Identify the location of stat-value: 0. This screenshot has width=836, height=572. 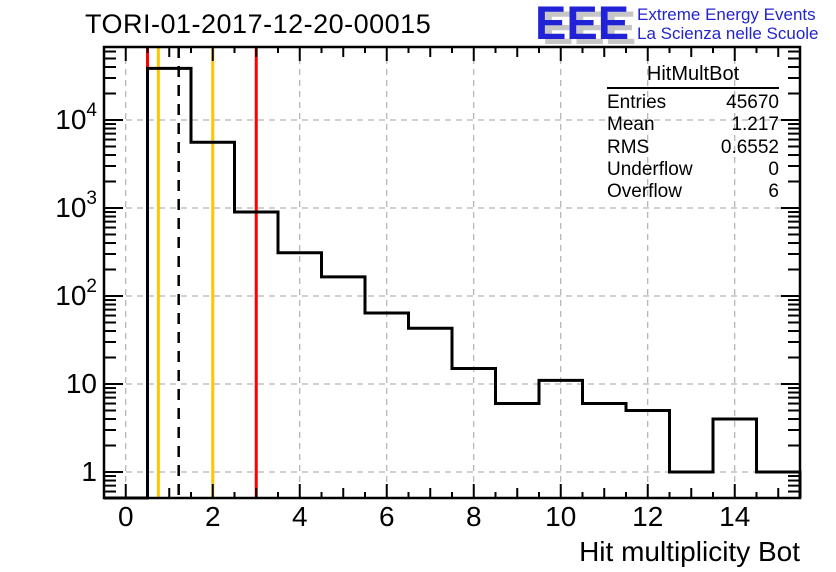
(773, 169).